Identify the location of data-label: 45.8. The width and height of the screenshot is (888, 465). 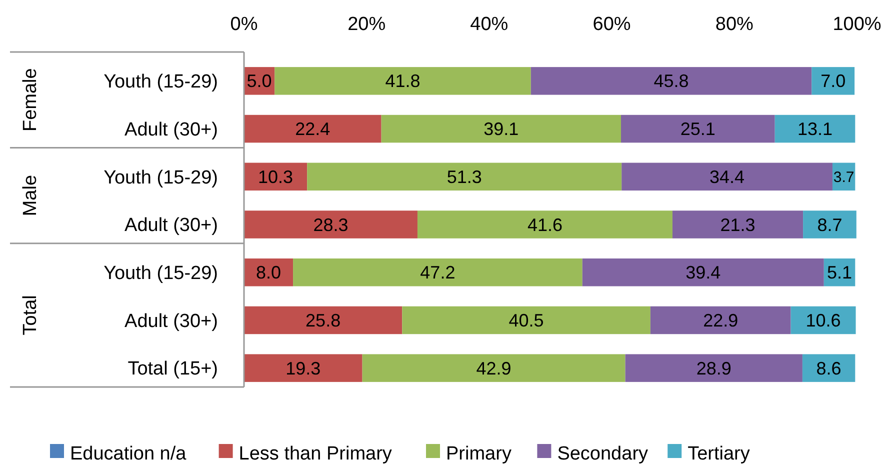
(671, 81).